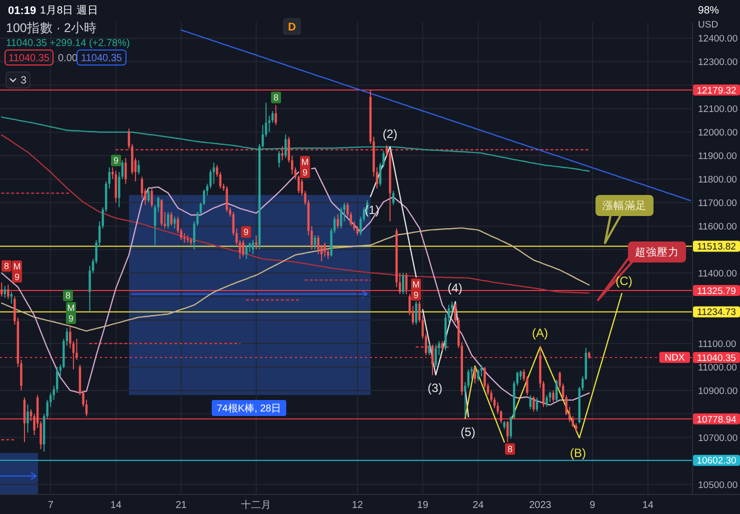 The height and width of the screenshot is (514, 740). Describe the element at coordinates (675, 358) in the screenshot. I see `annotation: NDX` at that location.